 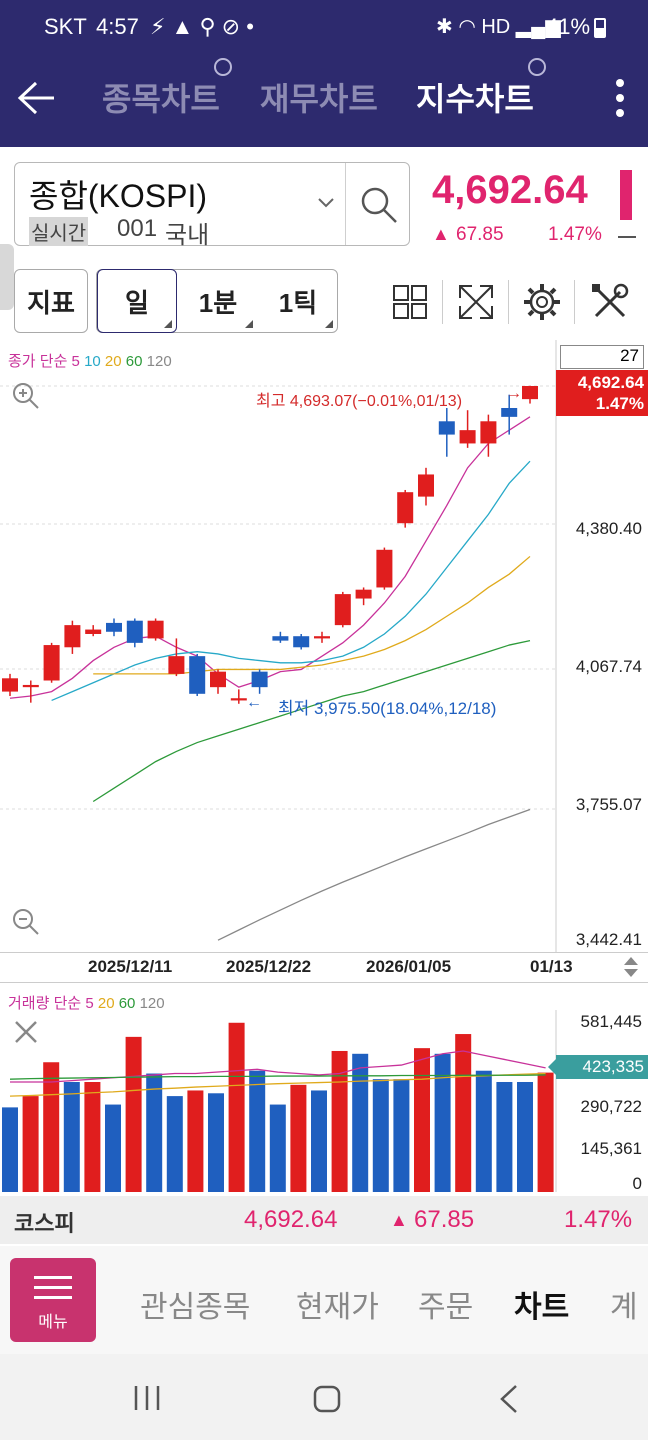 What do you see at coordinates (542, 1307) in the screenshot?
I see `nav-chart: 차트` at bounding box center [542, 1307].